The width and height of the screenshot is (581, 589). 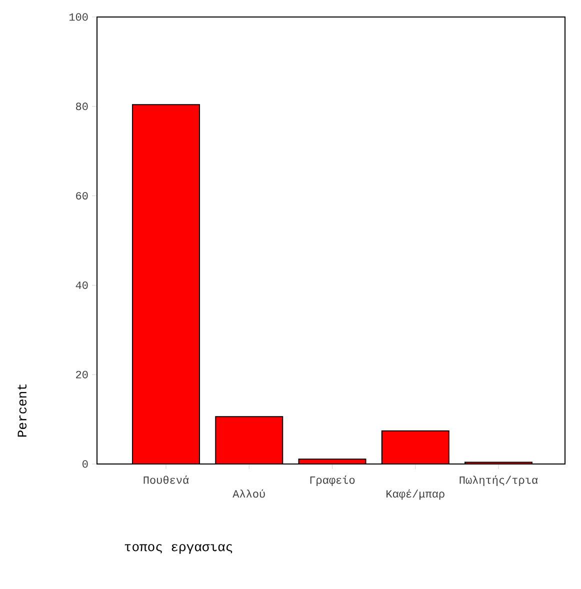 What do you see at coordinates (415, 494) in the screenshot?
I see `x-tick-label: Καφέ/μπαρ` at bounding box center [415, 494].